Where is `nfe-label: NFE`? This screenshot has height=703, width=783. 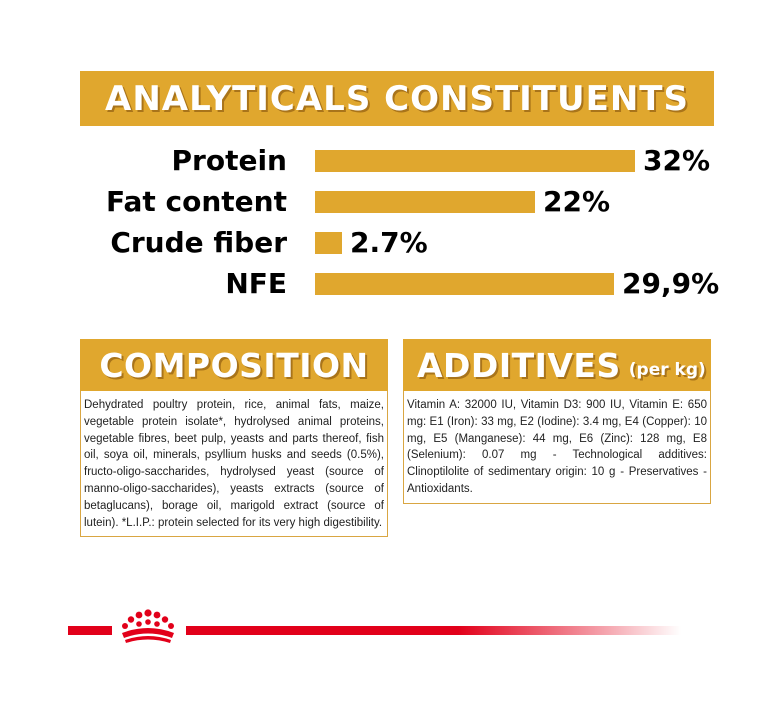
nfe-label: NFE is located at coordinates (256, 283).